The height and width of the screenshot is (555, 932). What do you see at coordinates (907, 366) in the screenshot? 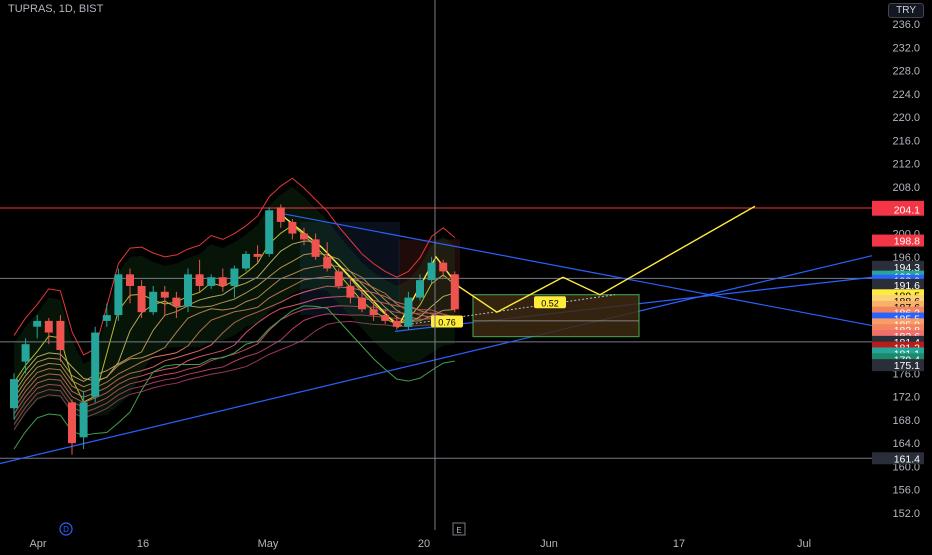
I see `price-axis-label: 175.1` at bounding box center [907, 366].